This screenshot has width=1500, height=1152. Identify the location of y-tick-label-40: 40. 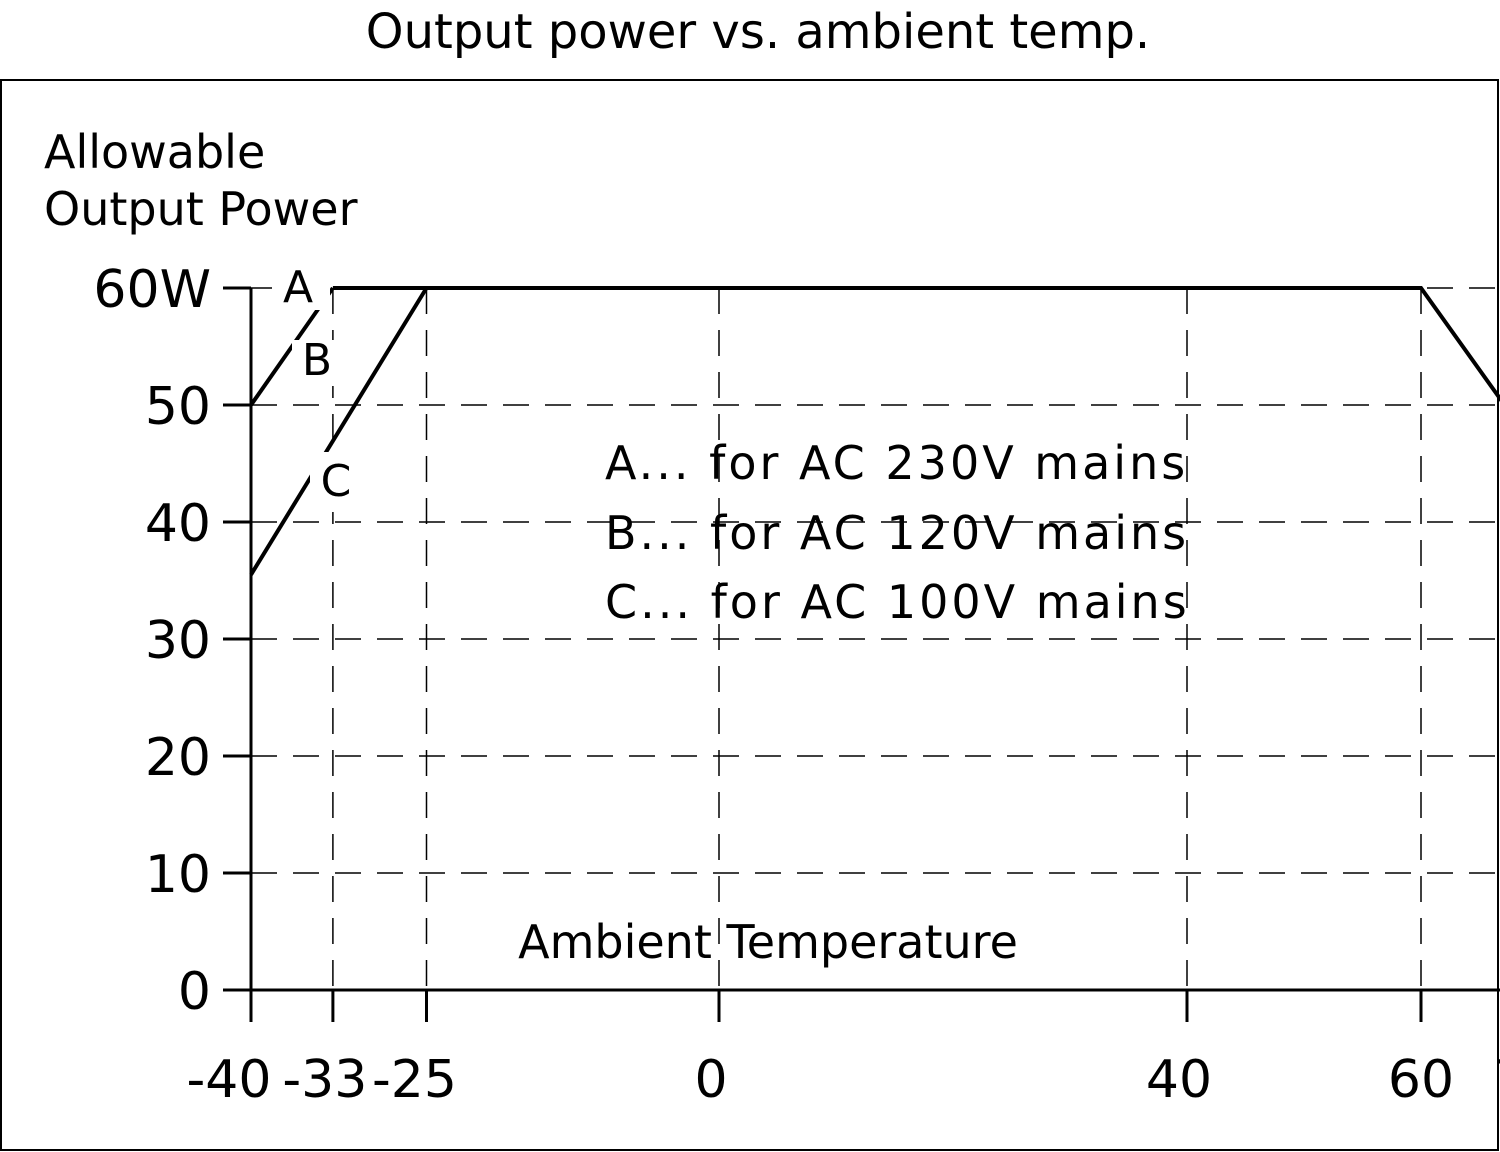
(178, 524).